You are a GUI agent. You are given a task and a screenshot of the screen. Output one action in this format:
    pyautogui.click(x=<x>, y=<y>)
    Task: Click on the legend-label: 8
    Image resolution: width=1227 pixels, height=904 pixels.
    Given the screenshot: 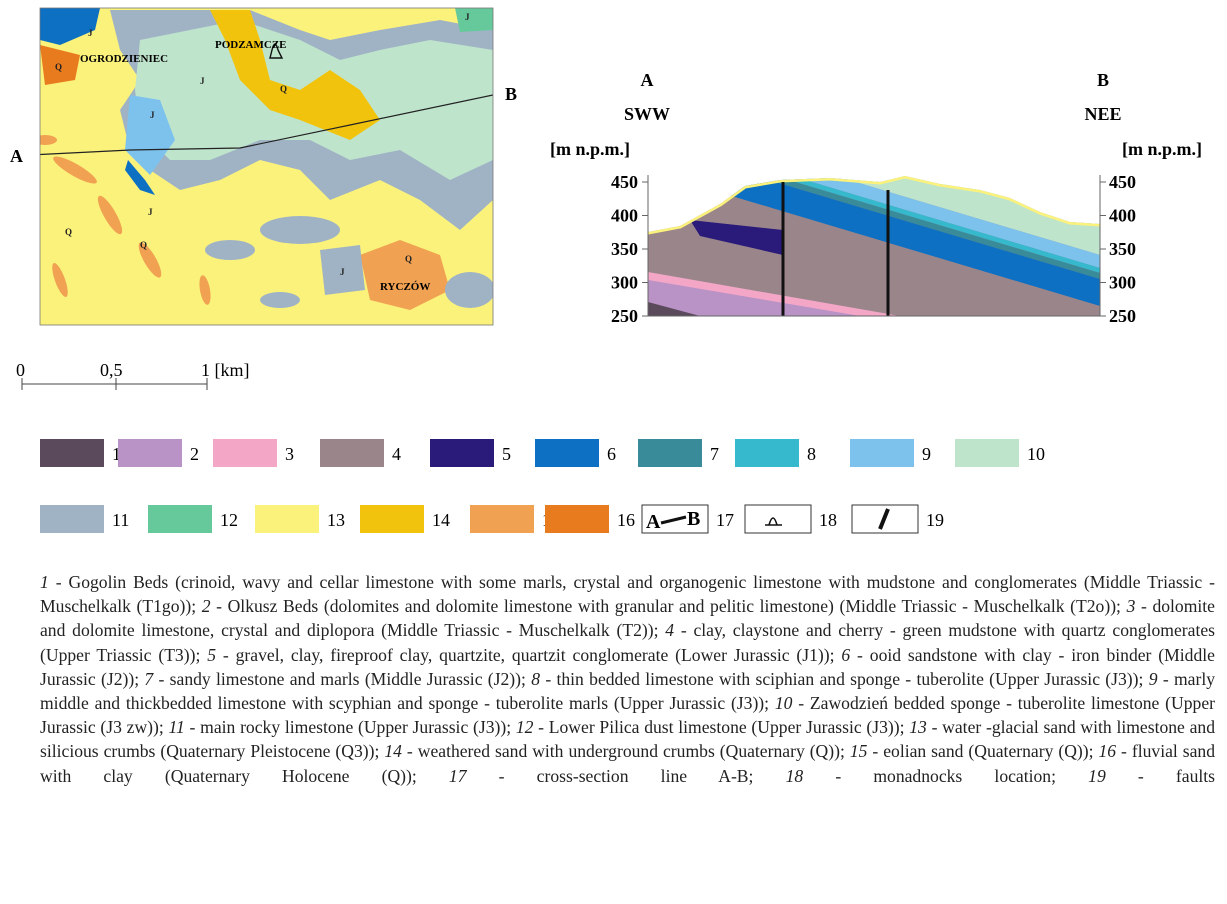 What is the action you would take?
    pyautogui.click(x=811, y=454)
    